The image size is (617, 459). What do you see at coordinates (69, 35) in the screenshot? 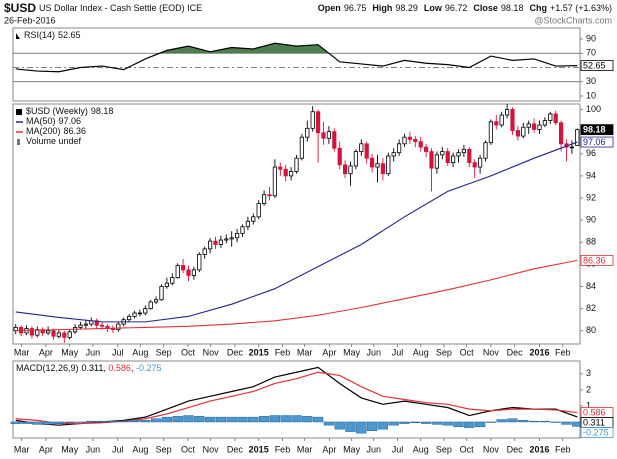
I see `legend-value: 52.65` at bounding box center [69, 35].